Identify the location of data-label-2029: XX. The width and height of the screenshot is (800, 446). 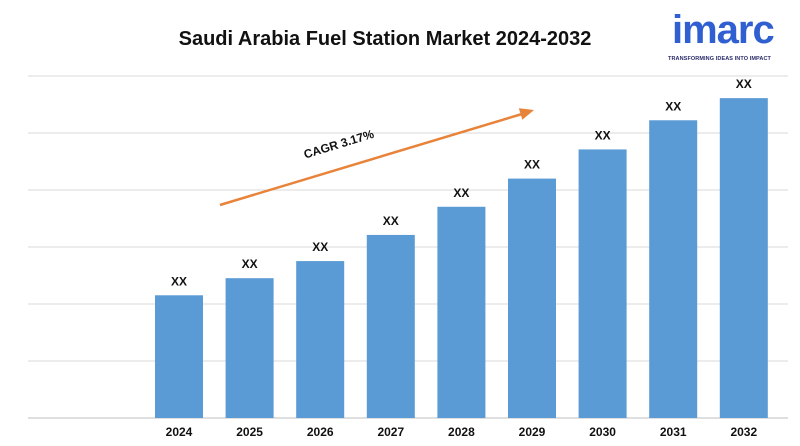
(532, 165).